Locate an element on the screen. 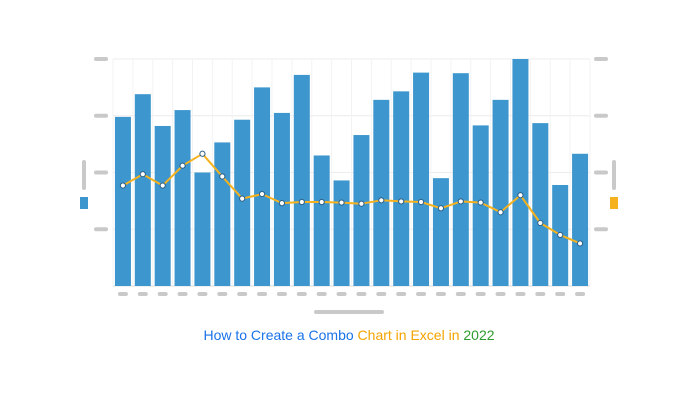  right-axis-title-placeholder is located at coordinates (614, 175).